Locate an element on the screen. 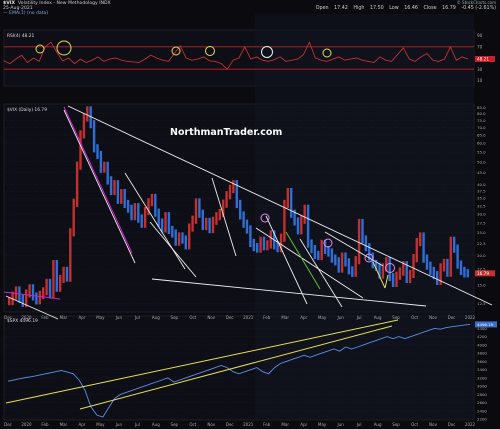  rsi-y-tick-label: 48.21 is located at coordinates (483, 59).